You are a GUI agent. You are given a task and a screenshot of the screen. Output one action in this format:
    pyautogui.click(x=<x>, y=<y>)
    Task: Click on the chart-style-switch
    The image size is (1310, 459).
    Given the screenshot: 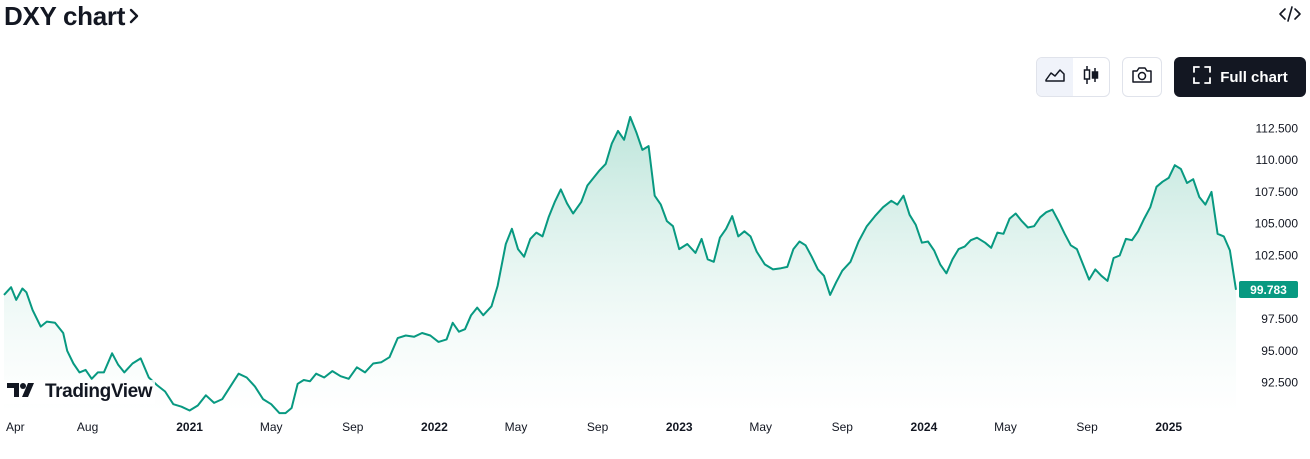 What is the action you would take?
    pyautogui.click(x=1073, y=77)
    